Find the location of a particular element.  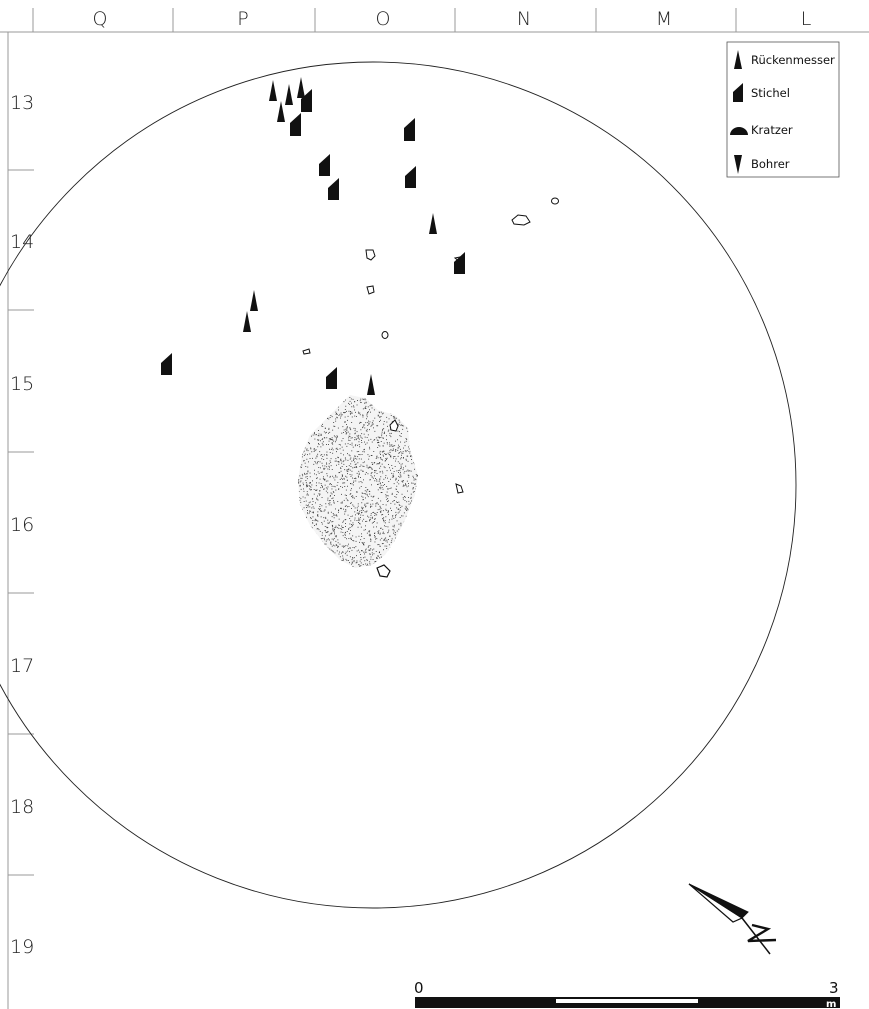

hearth-area is located at coordinates (358, 482).